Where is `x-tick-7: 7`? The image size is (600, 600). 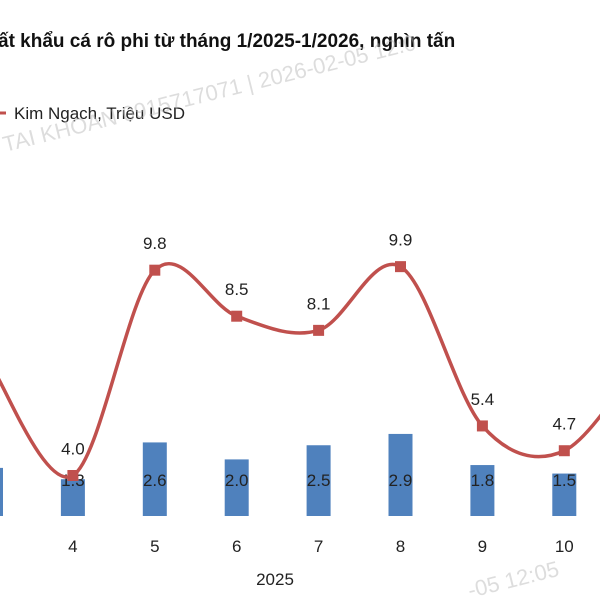 x-tick-7: 7 is located at coordinates (318, 546).